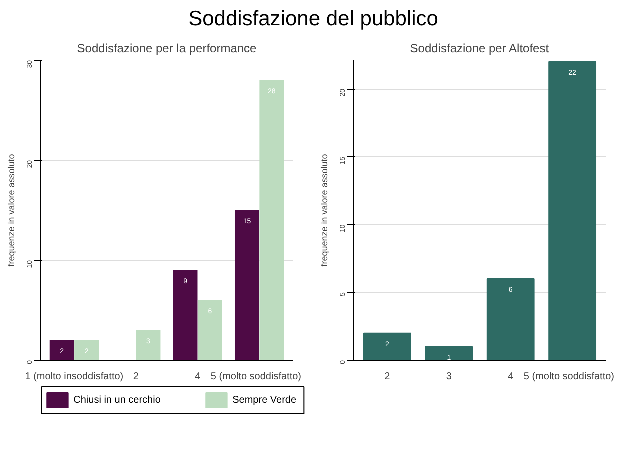  What do you see at coordinates (74, 377) in the screenshot?
I see `x-tick-label: 1 (molto insoddisfatto)` at bounding box center [74, 377].